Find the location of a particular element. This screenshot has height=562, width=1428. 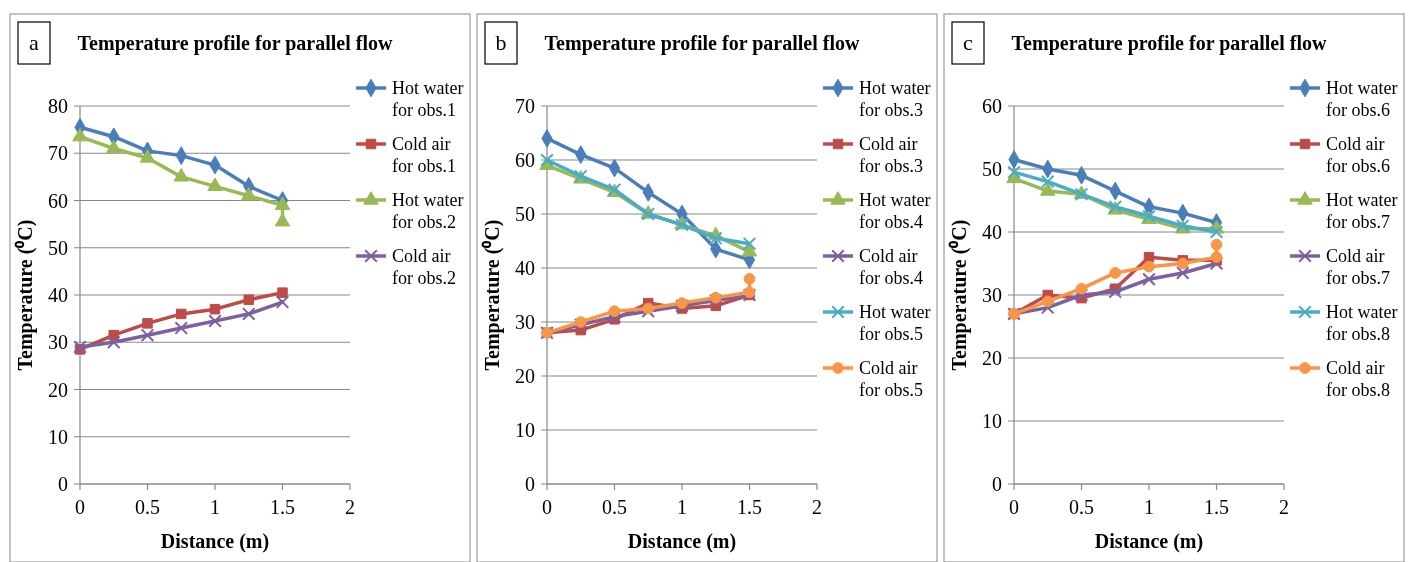

legend-label: Cold air for obs.3 is located at coordinates (891, 155).